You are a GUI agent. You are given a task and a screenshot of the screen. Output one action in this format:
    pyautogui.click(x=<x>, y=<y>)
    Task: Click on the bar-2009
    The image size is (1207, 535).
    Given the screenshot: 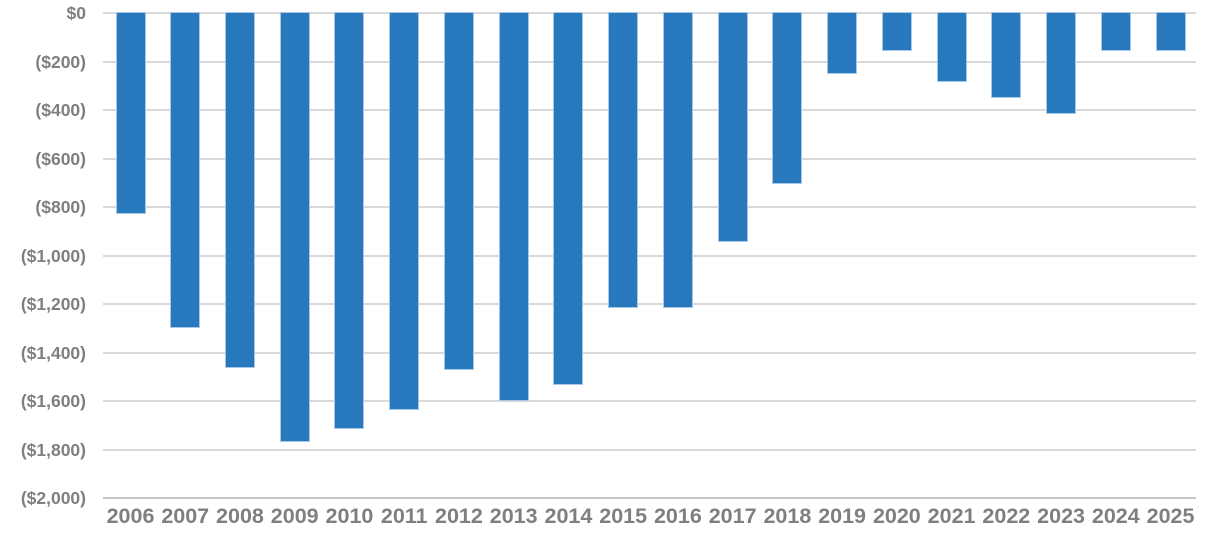 What is the action you would take?
    pyautogui.click(x=294, y=227)
    